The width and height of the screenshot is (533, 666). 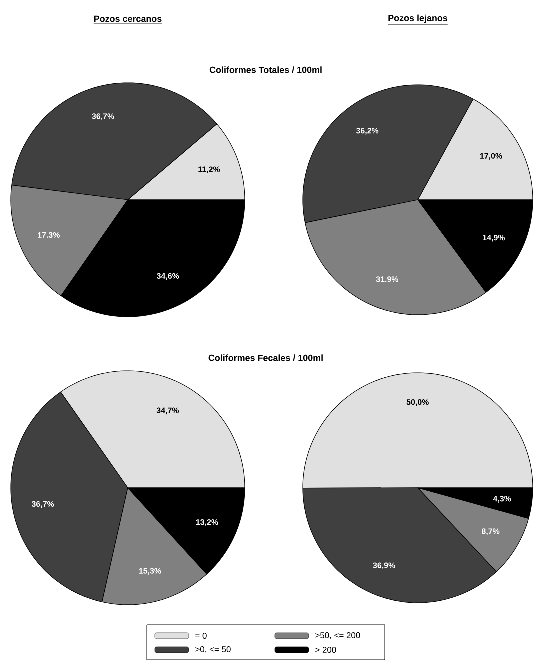 I want to click on chart-title: Pozos cercanos, so click(x=128, y=19).